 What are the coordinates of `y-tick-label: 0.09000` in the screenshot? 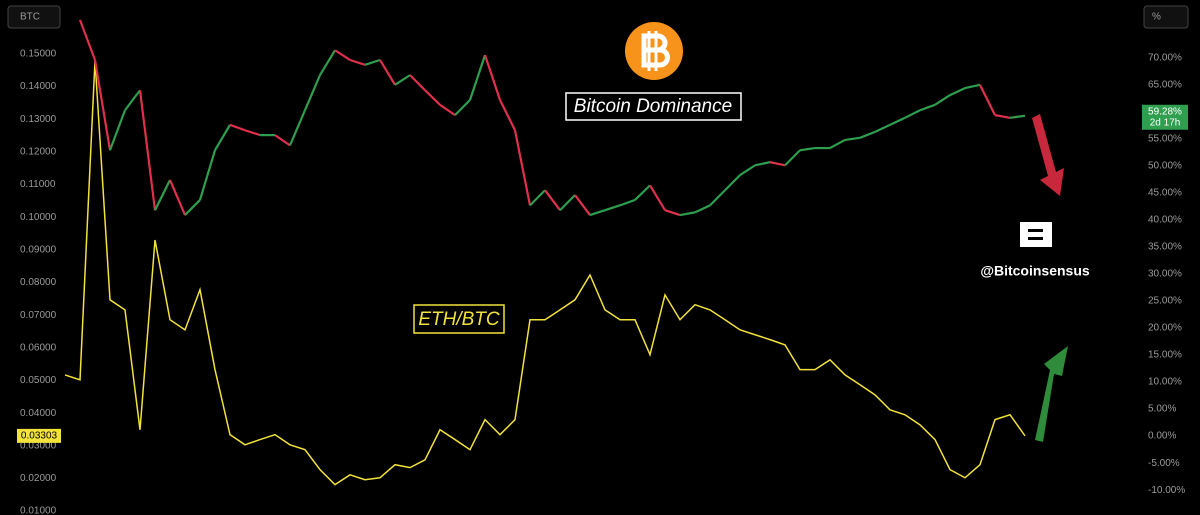 It's located at (38, 249).